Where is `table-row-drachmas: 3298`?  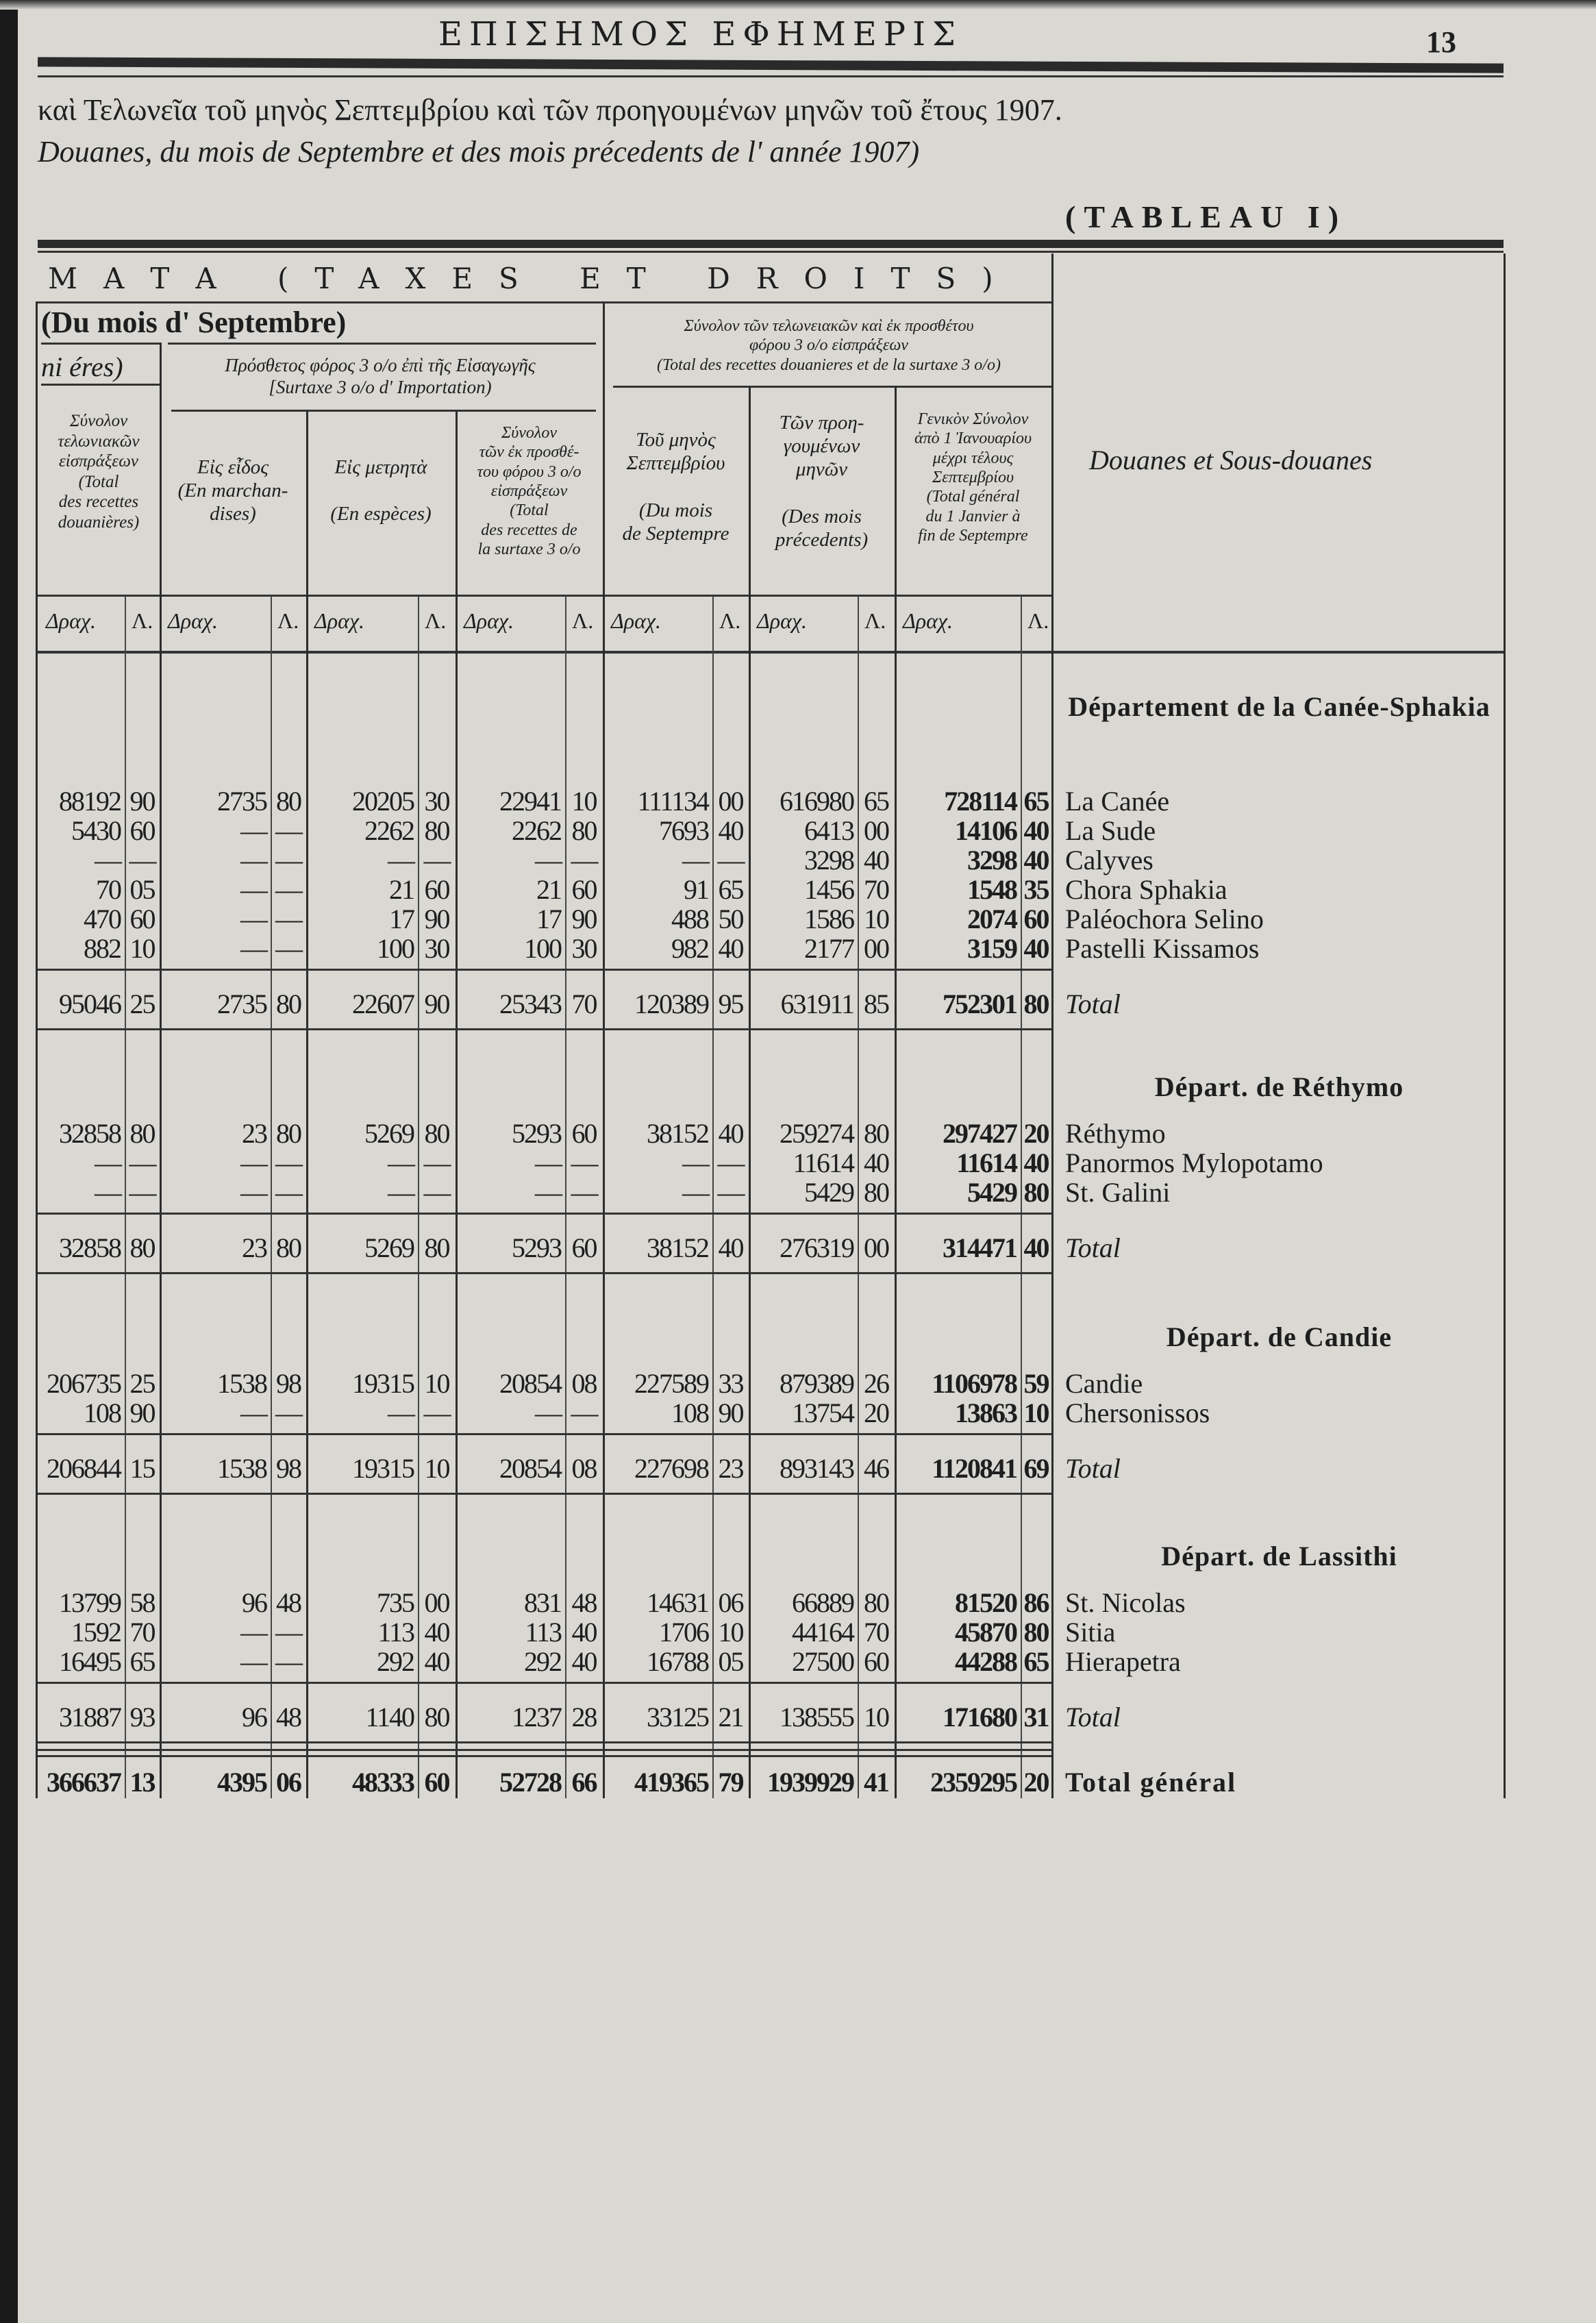 table-row-drachmas: 3298 is located at coordinates (829, 860).